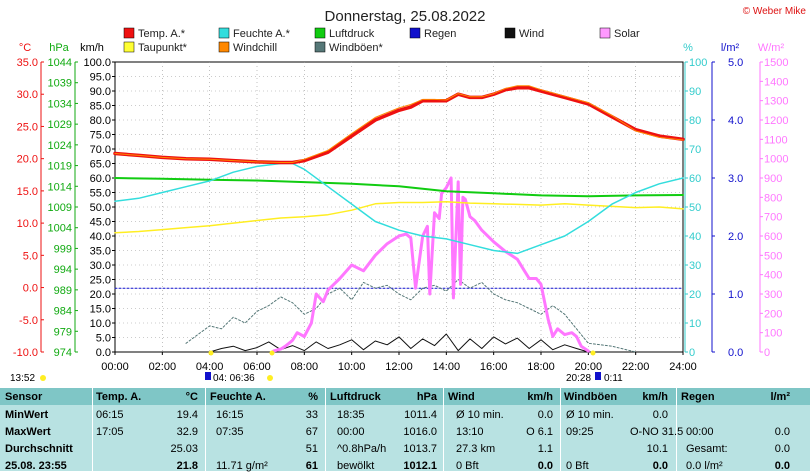  Describe the element at coordinates (27, 63) in the screenshot. I see `temp-tick-label: 35.0` at that location.